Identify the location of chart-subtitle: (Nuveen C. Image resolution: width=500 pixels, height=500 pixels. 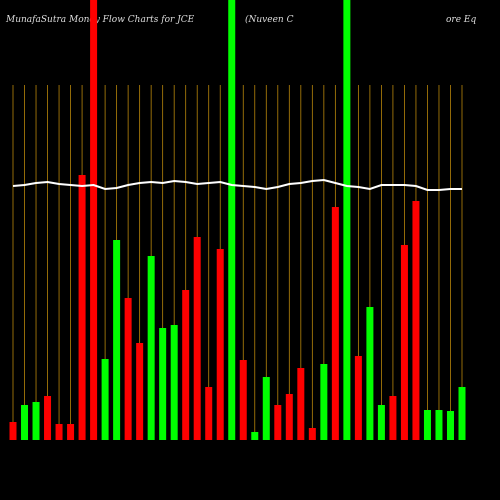
(269, 19).